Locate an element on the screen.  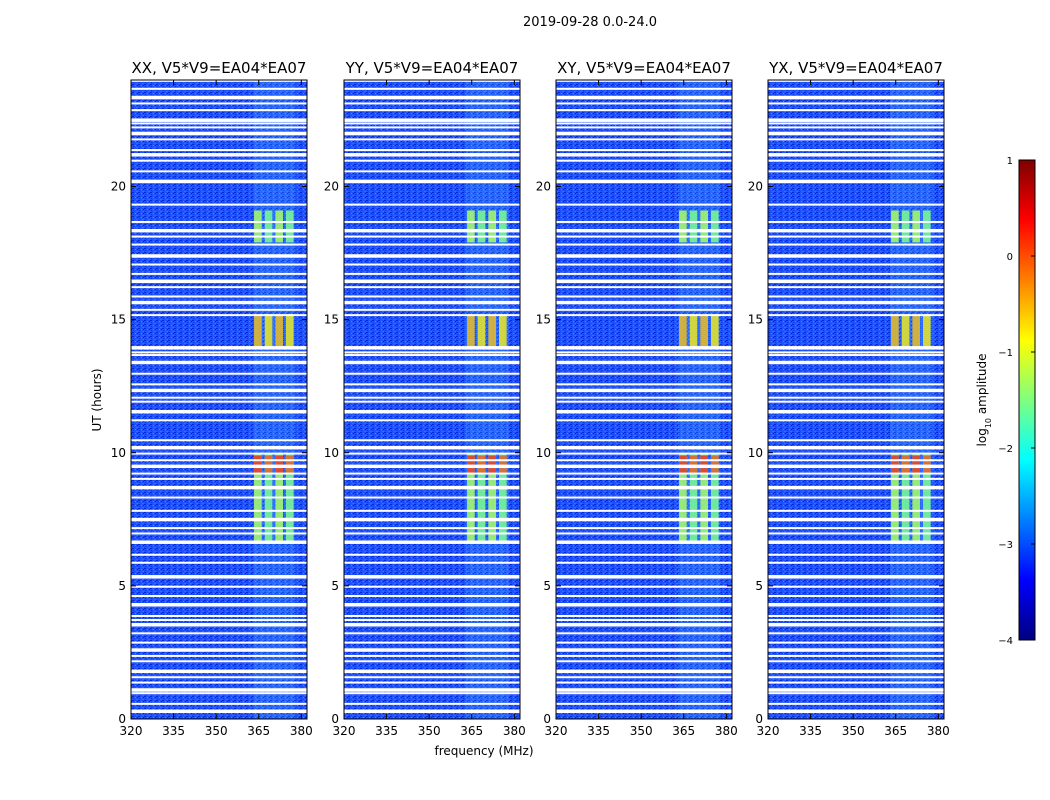
colorbar-tick-label: −1 is located at coordinates (1005, 353).